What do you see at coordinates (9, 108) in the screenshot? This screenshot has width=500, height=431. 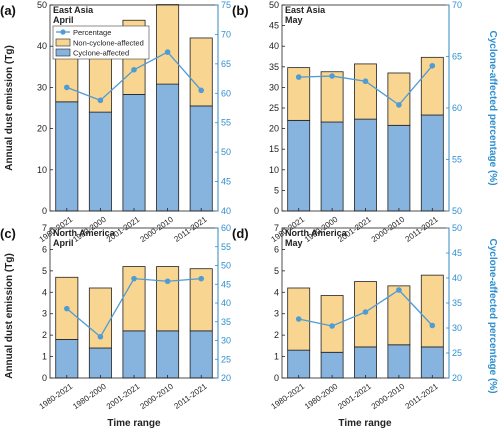 I see `ylabel-left-top: Annual dust emission (Tg)` at bounding box center [9, 108].